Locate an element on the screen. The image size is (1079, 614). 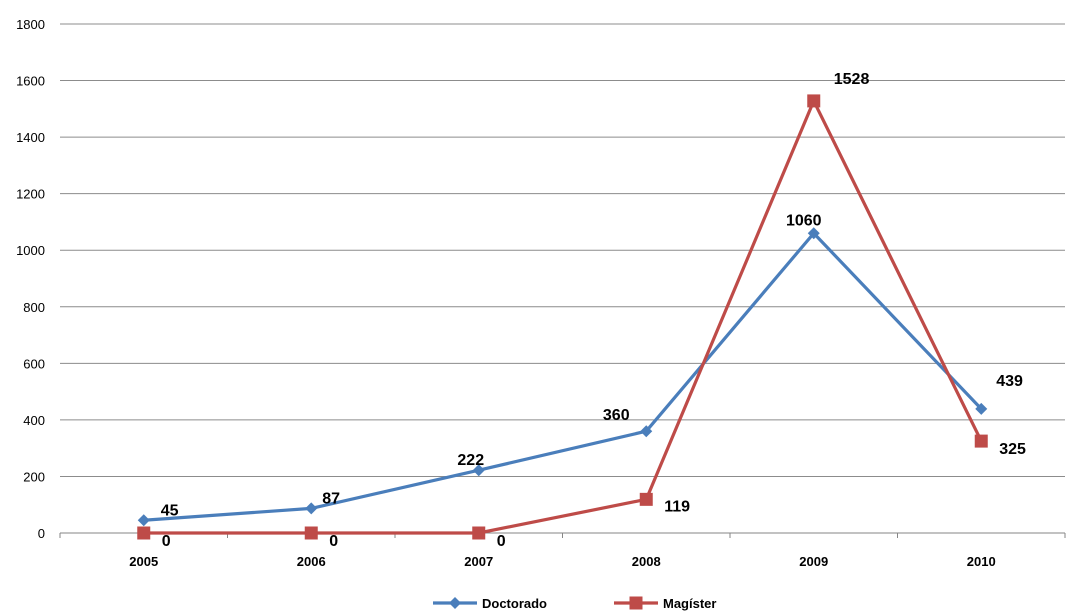
data-label: 119 is located at coordinates (677, 506).